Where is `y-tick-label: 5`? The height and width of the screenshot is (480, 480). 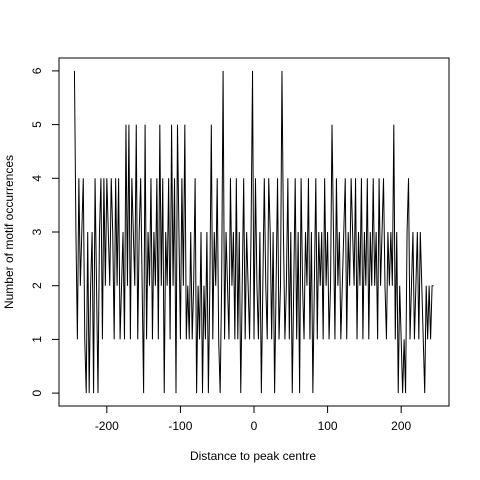 y-tick-label: 5 is located at coordinates (37, 124).